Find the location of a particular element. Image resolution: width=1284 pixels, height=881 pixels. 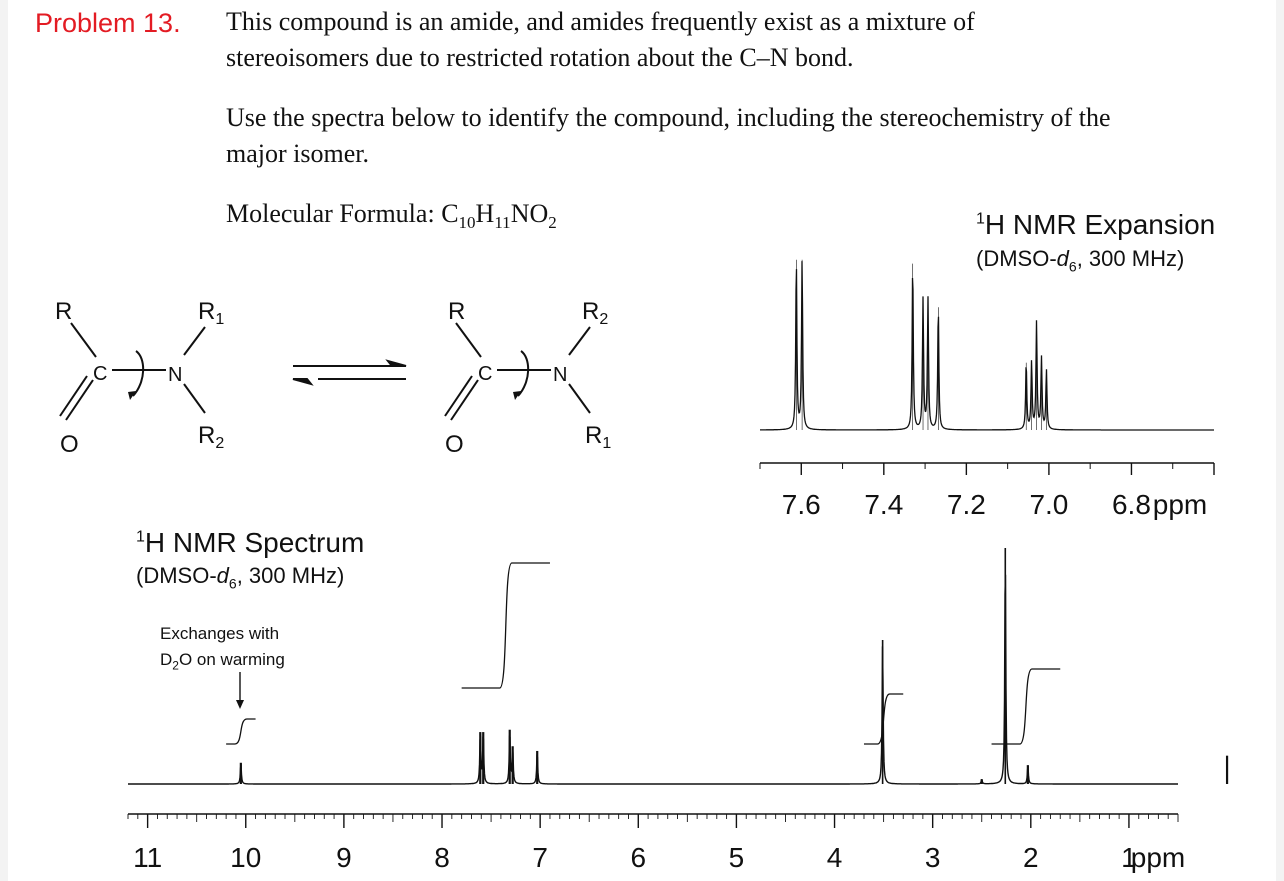

spectrum-tick-label: 10 is located at coordinates (245, 857).